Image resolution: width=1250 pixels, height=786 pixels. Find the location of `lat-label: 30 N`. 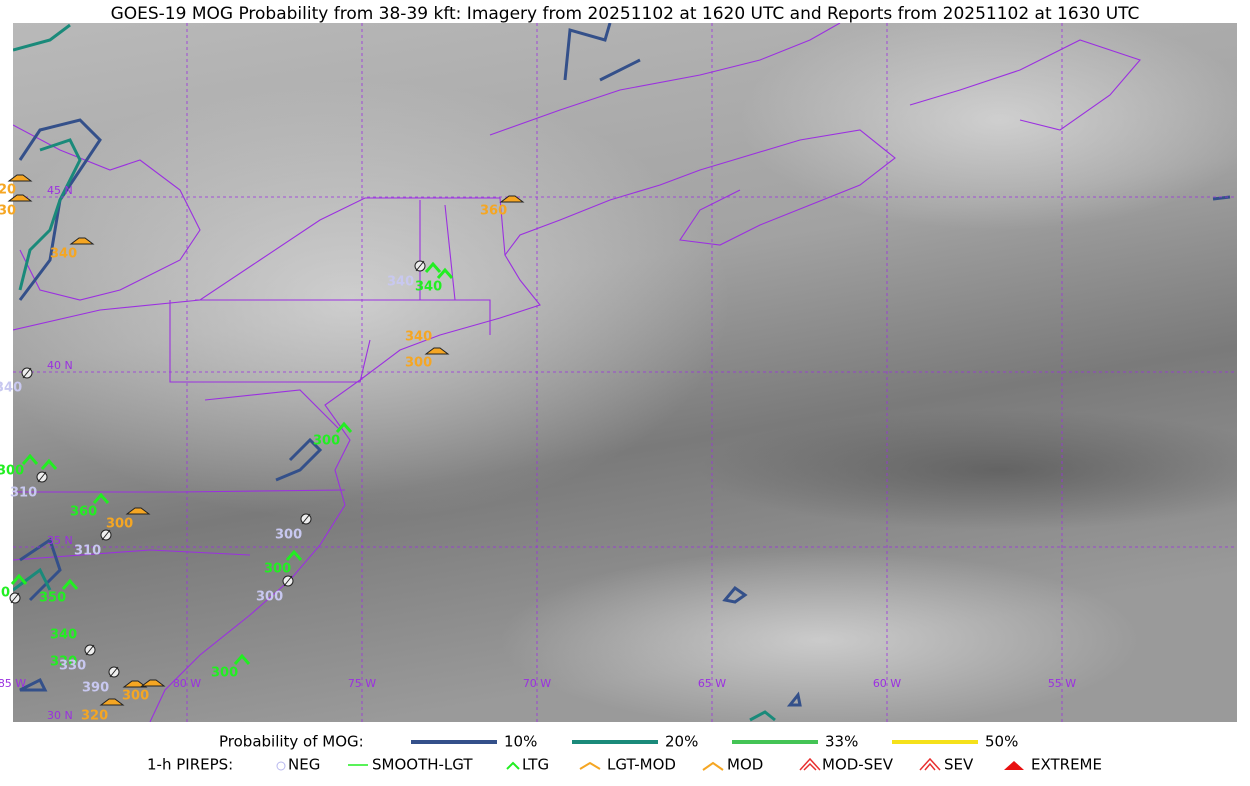

lat-label: 30 N is located at coordinates (60, 715).